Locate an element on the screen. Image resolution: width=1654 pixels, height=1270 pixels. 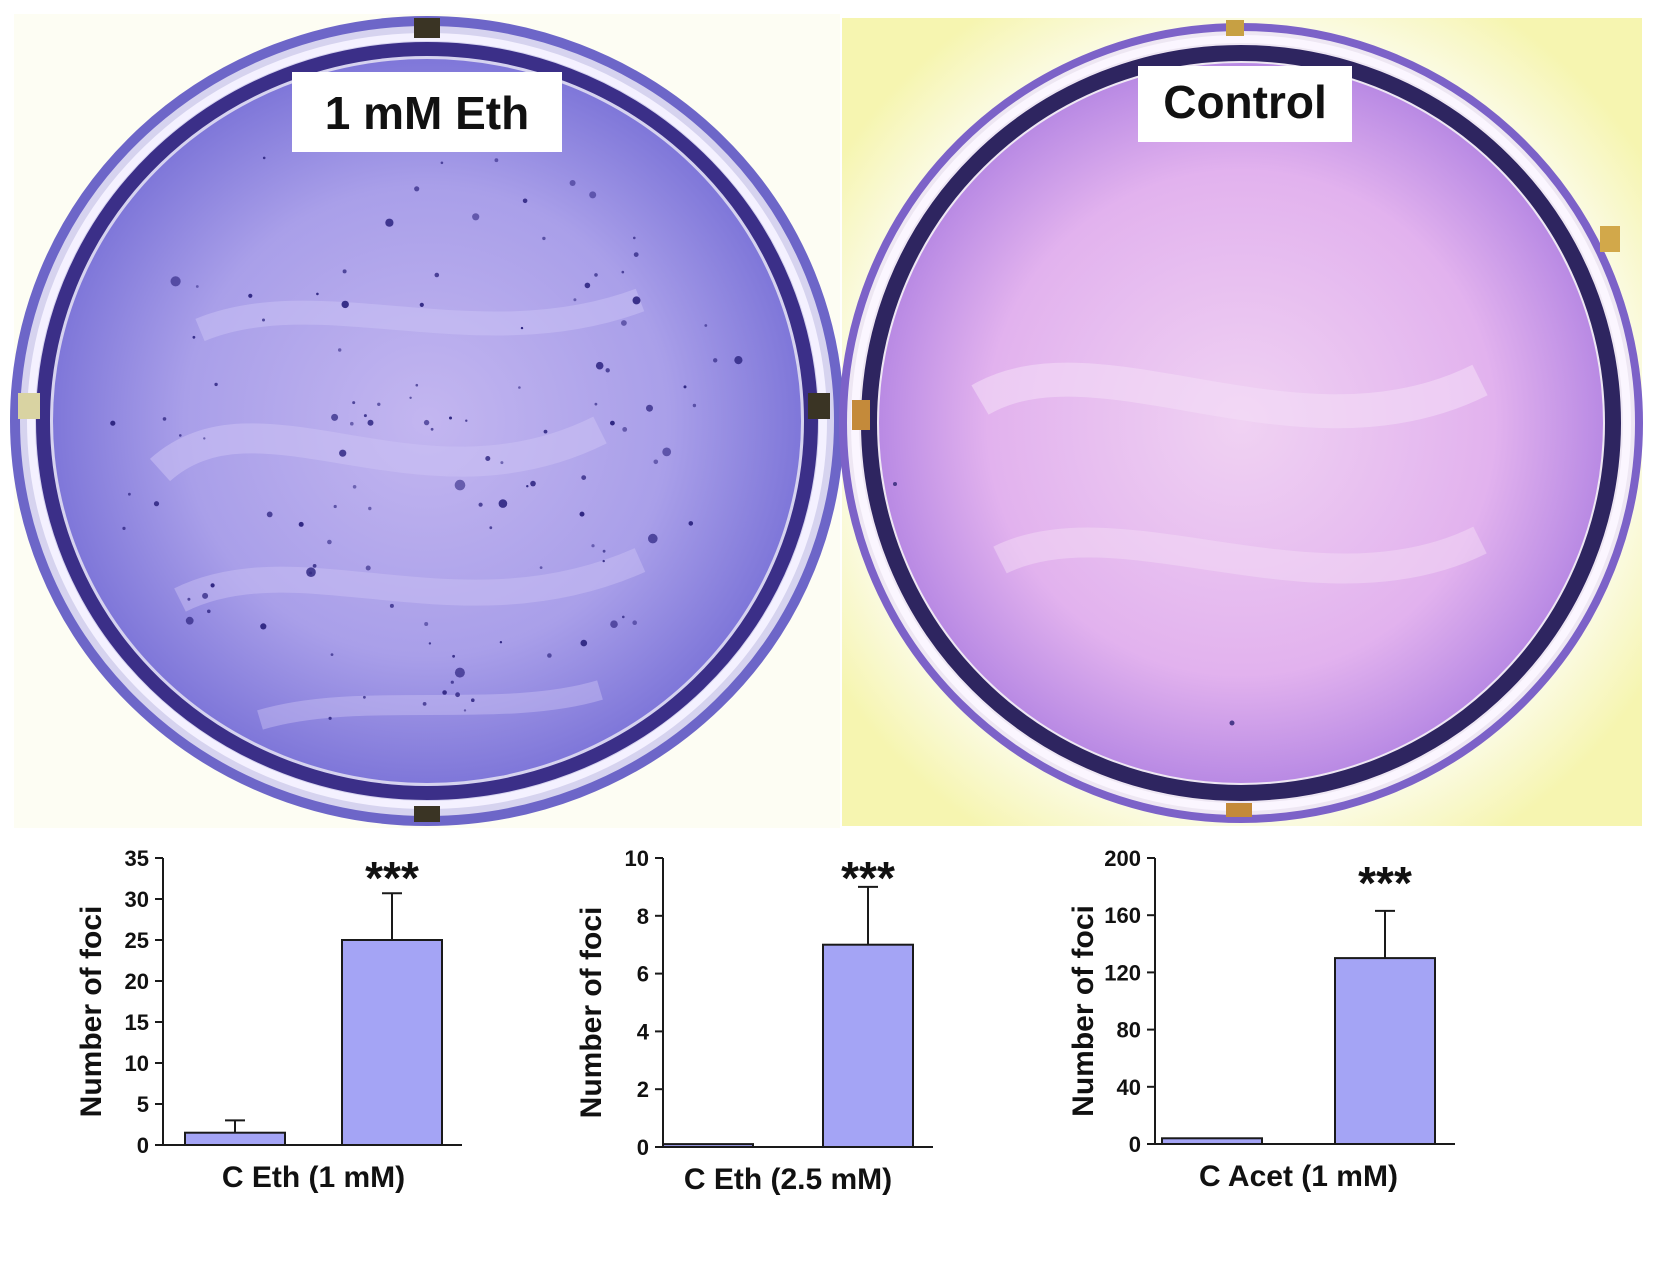
y-tick-label: 25 is located at coordinates (137, 940).